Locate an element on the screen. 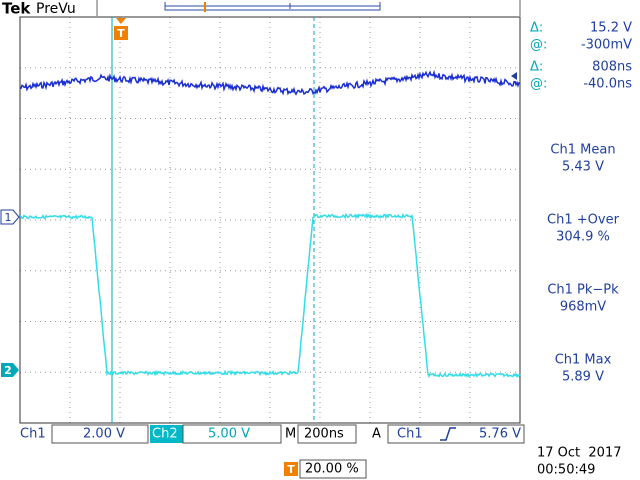 Image resolution: width=640 pixels, height=480 pixels. ch2-label-box is located at coordinates (166, 434).